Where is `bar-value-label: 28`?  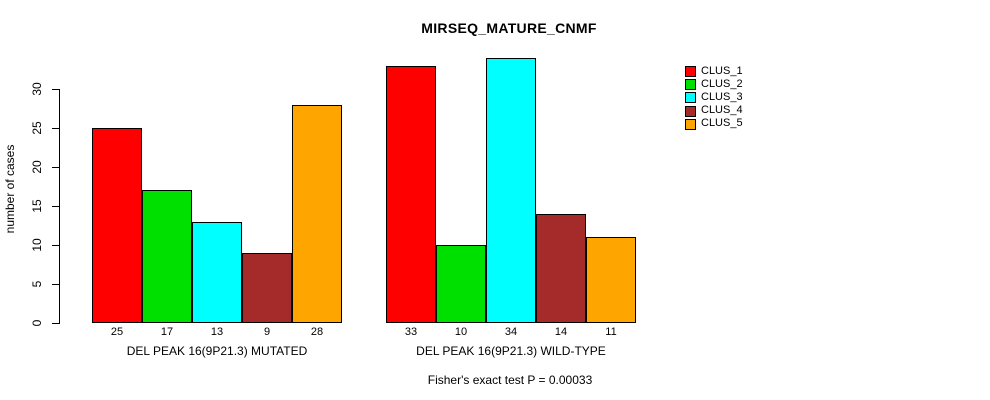
bar-value-label: 28 is located at coordinates (317, 332).